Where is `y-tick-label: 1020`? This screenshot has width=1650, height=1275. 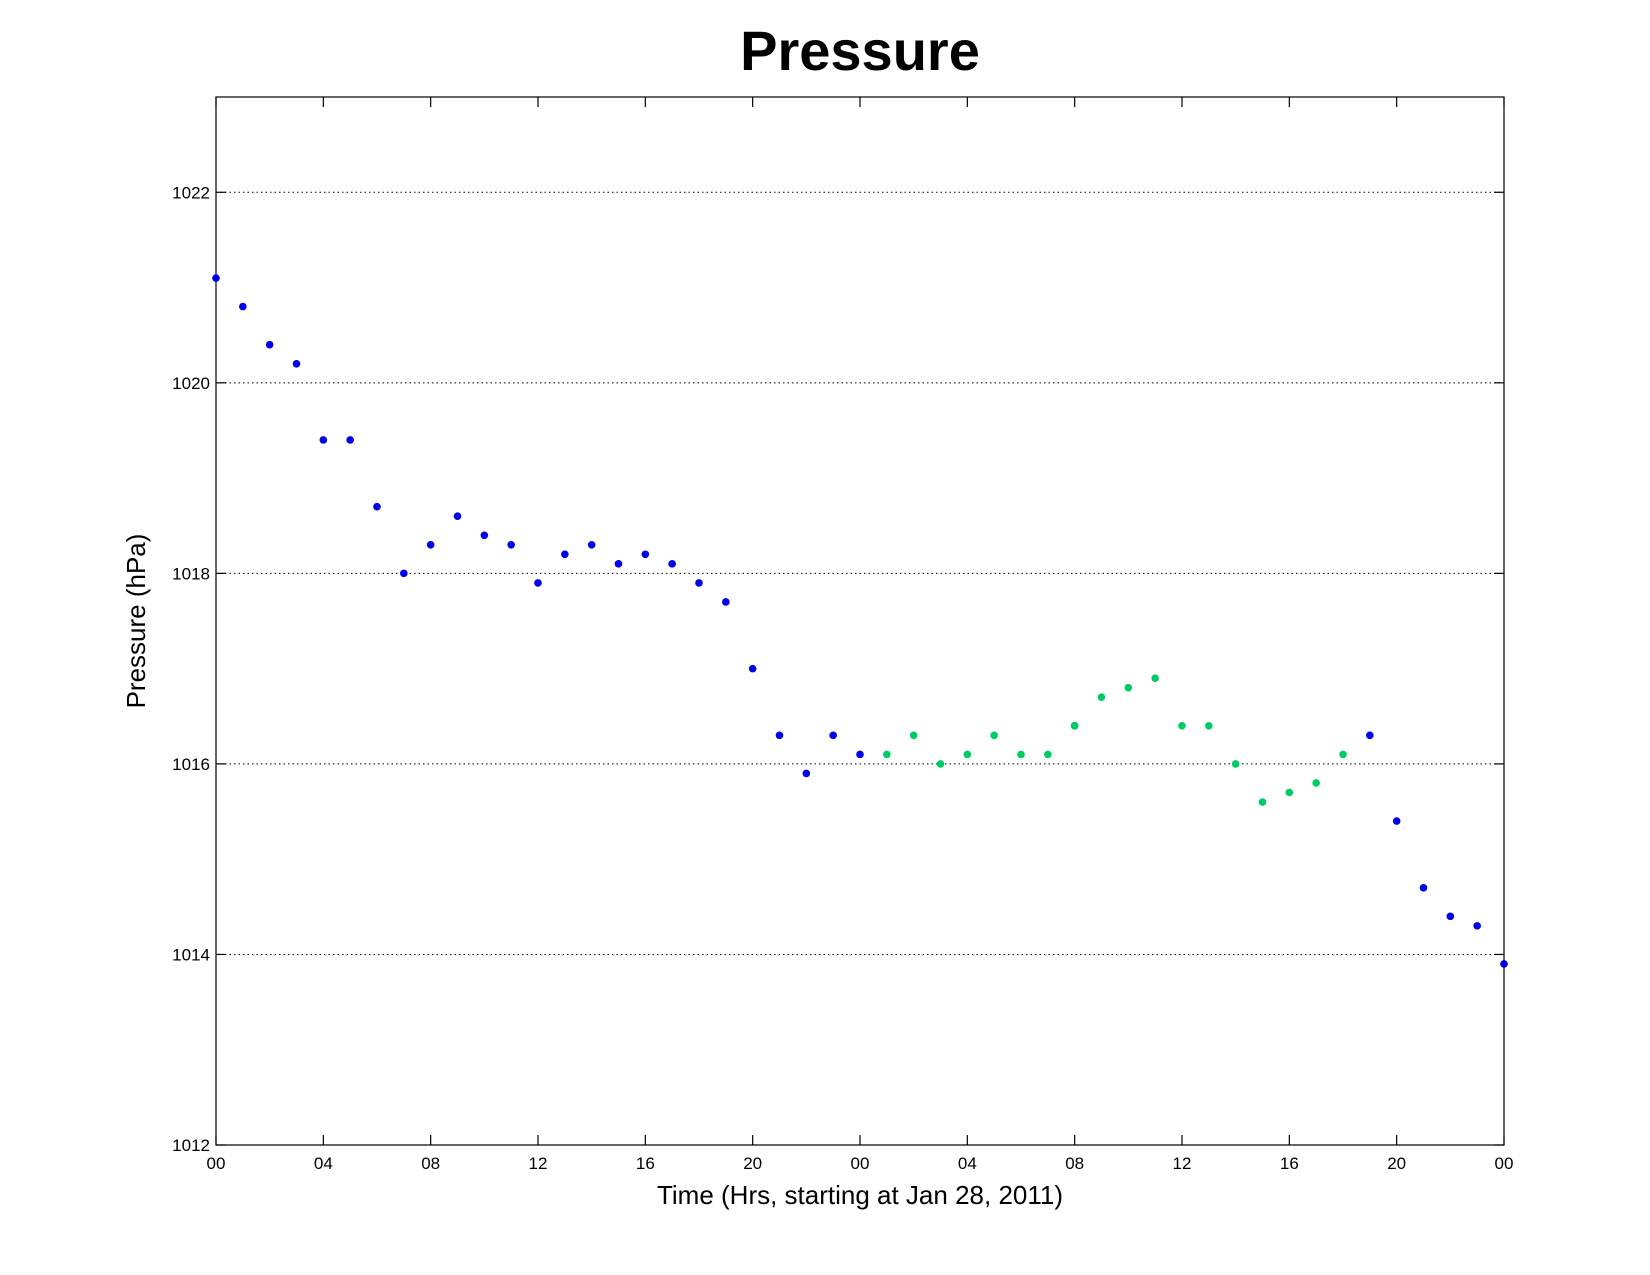
y-tick-label: 1020 is located at coordinates (191, 383).